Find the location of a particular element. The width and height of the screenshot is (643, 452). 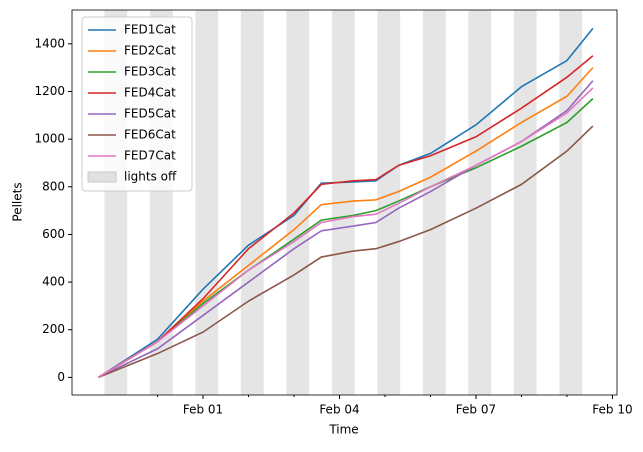

y-tick-label: 1400 is located at coordinates (49, 43).